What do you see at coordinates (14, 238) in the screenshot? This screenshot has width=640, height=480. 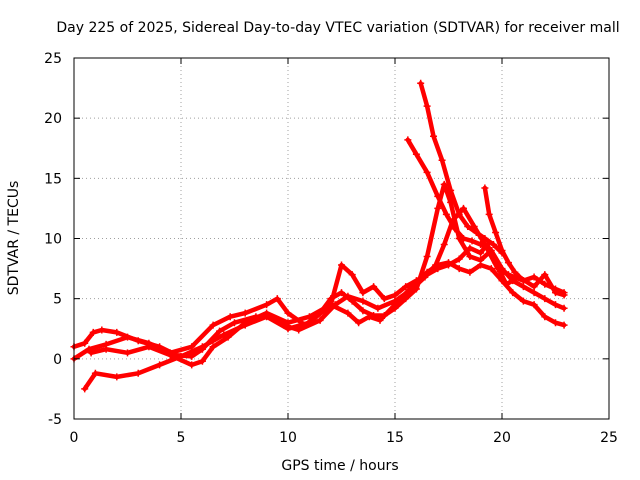 I see `y-axis-label: SDTVAR / TECUs` at bounding box center [14, 238].